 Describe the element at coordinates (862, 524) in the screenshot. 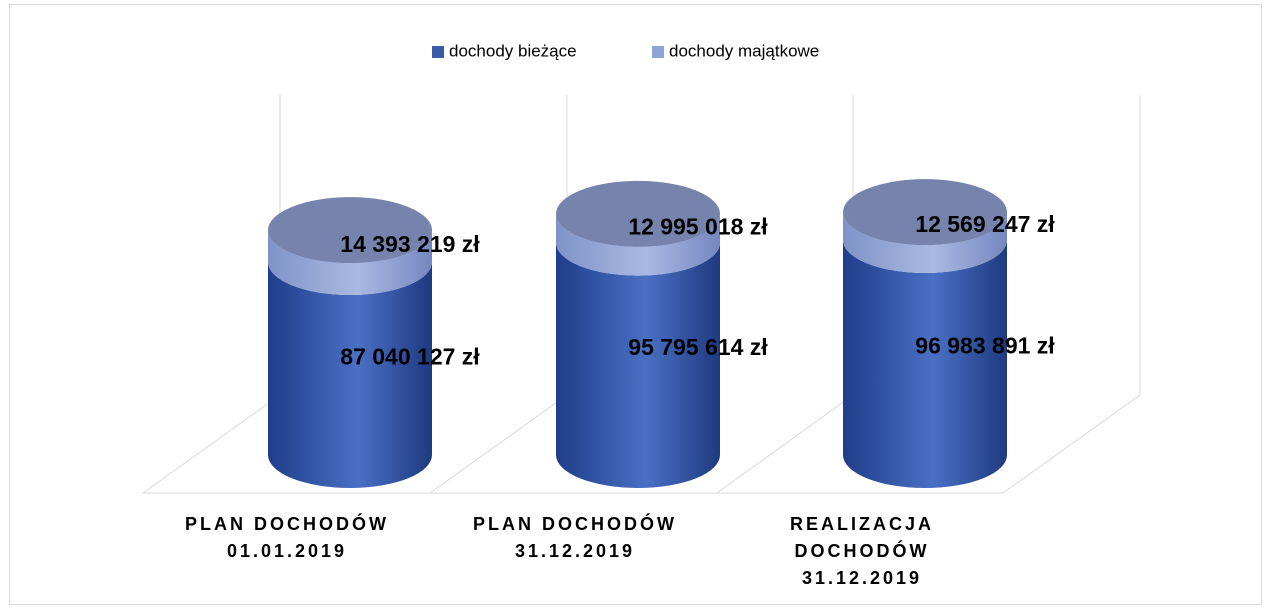

I see `x-tick-label: REALIZACJA` at that location.